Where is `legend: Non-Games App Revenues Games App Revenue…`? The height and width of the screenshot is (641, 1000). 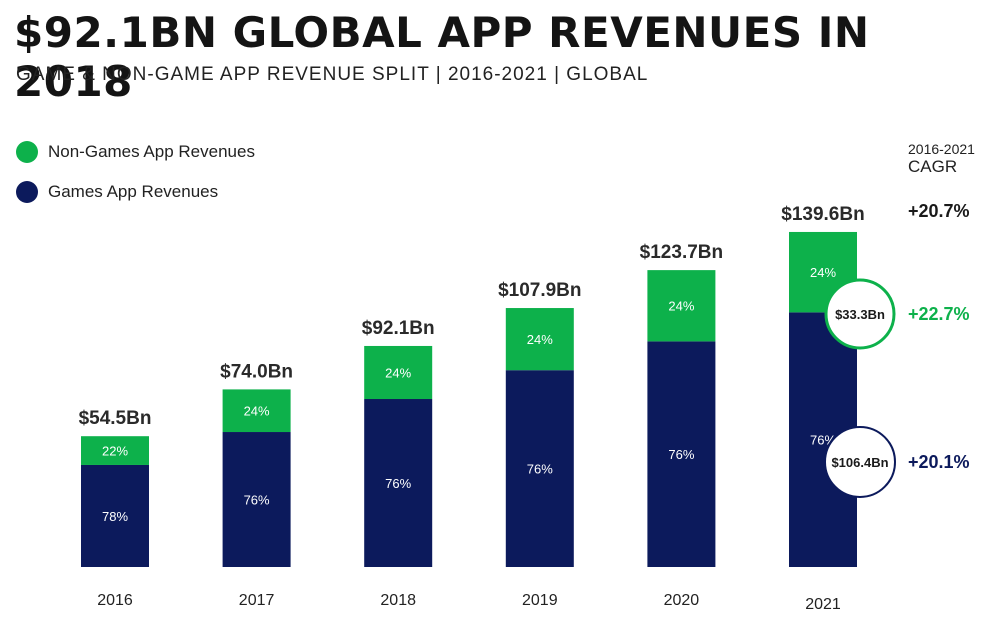 legend: Non-Games App Revenues Games App Revenue… is located at coordinates (135, 180).